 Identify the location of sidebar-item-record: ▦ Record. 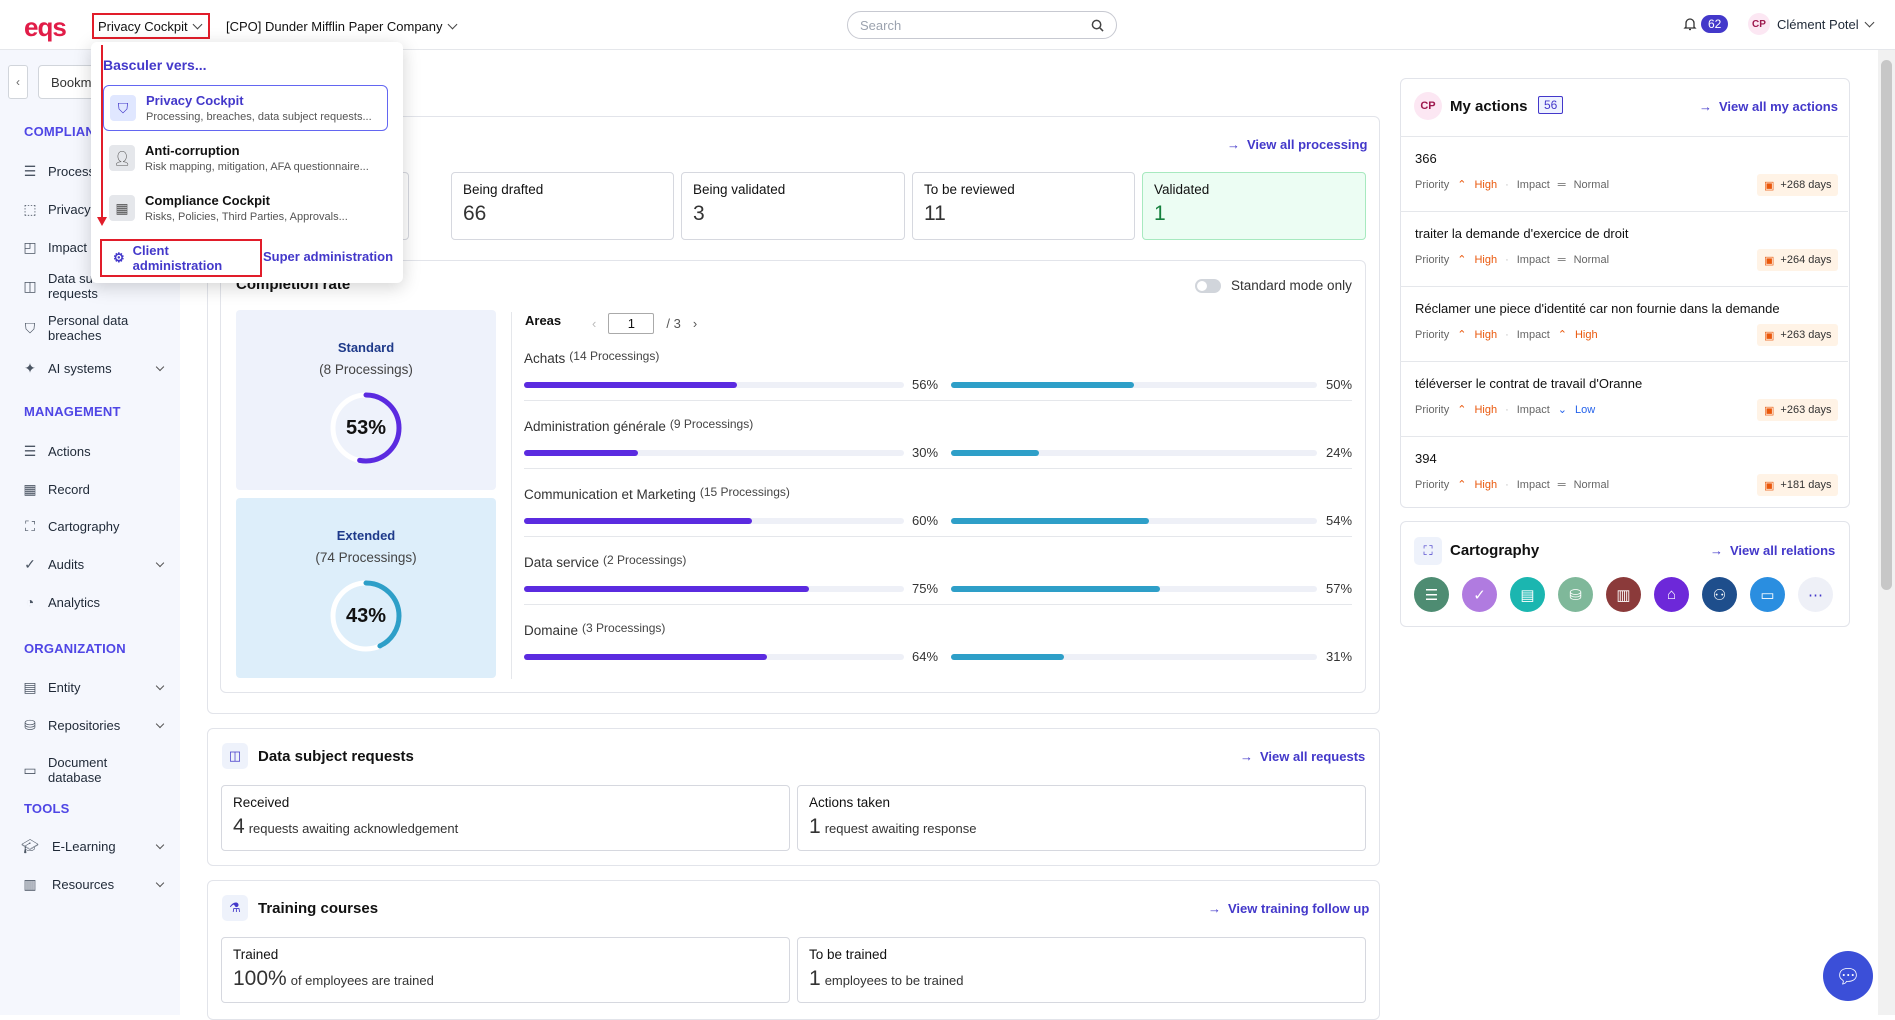
(56, 488).